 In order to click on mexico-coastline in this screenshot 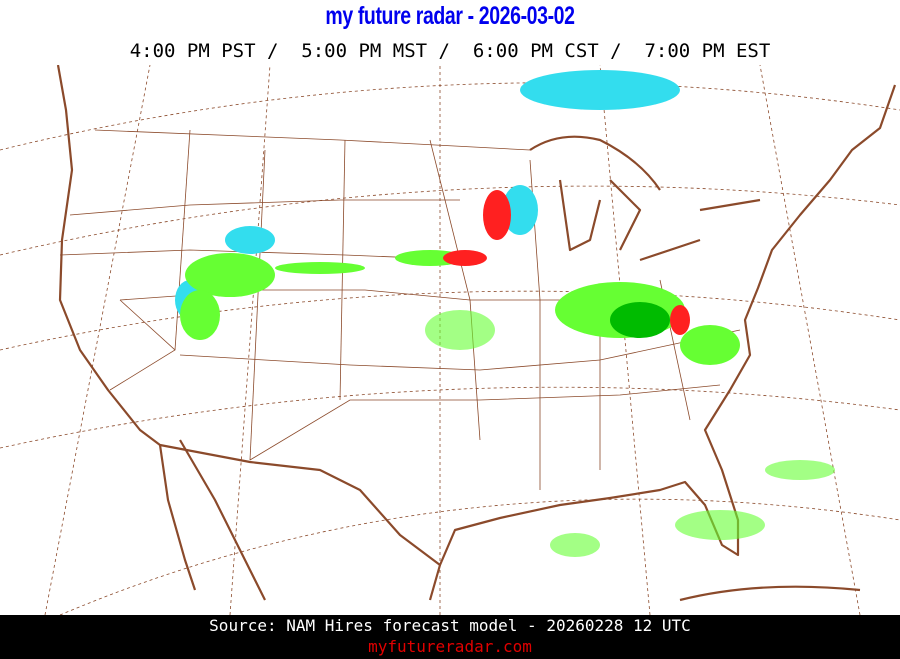, I will do `click(310, 520)`.